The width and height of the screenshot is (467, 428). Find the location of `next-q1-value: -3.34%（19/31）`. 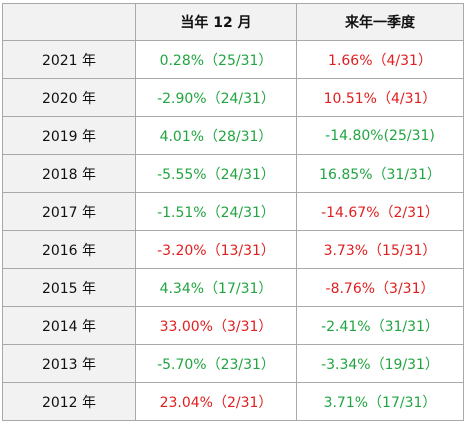

next-q1-value: -3.34%（19/31） is located at coordinates (380, 363).